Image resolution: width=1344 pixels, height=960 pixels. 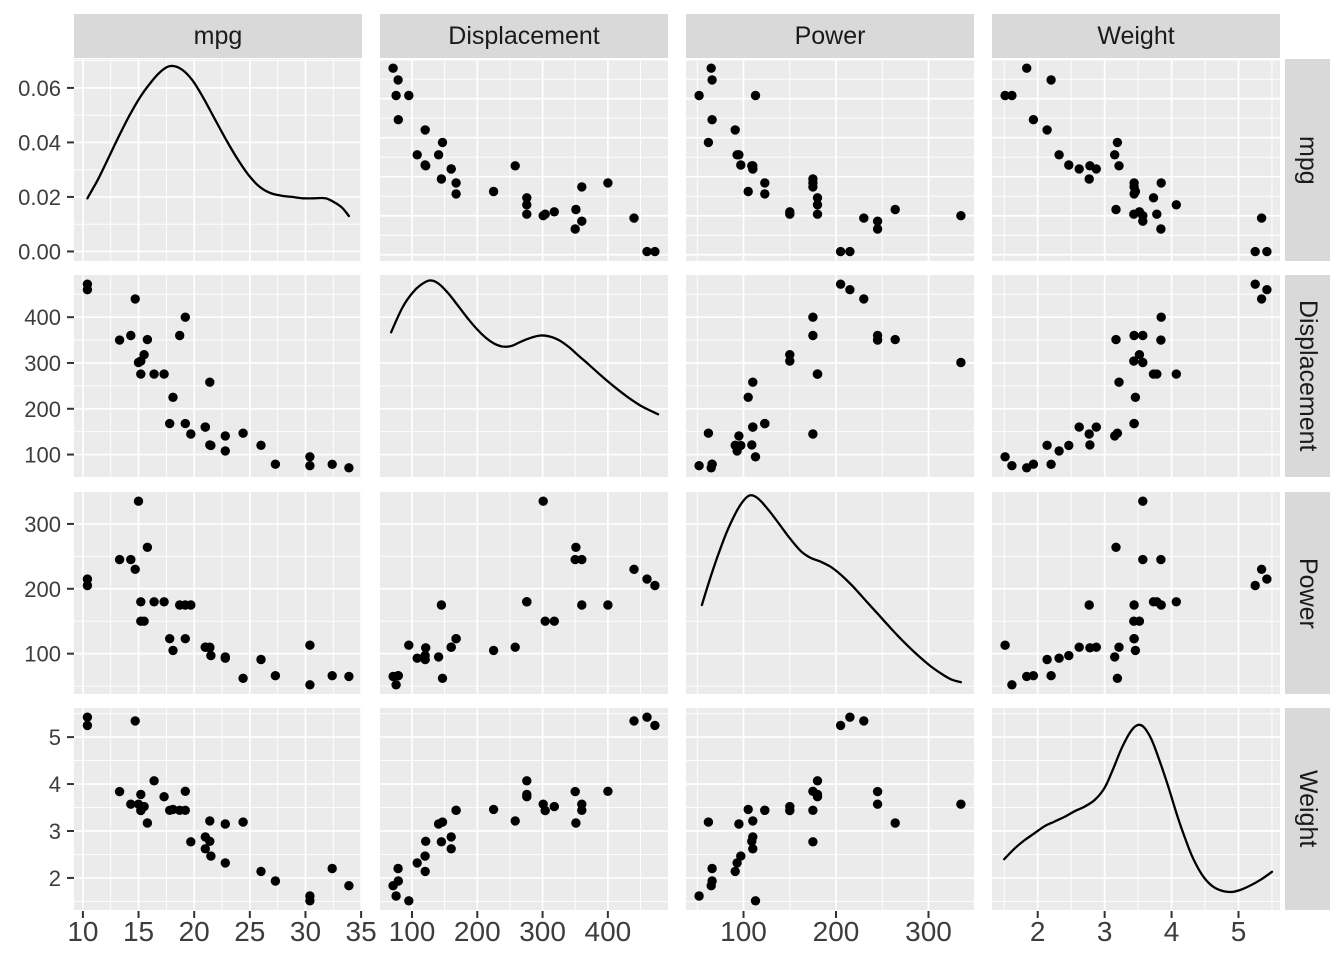 I want to click on column-strip-label: Displacement, so click(x=524, y=35).